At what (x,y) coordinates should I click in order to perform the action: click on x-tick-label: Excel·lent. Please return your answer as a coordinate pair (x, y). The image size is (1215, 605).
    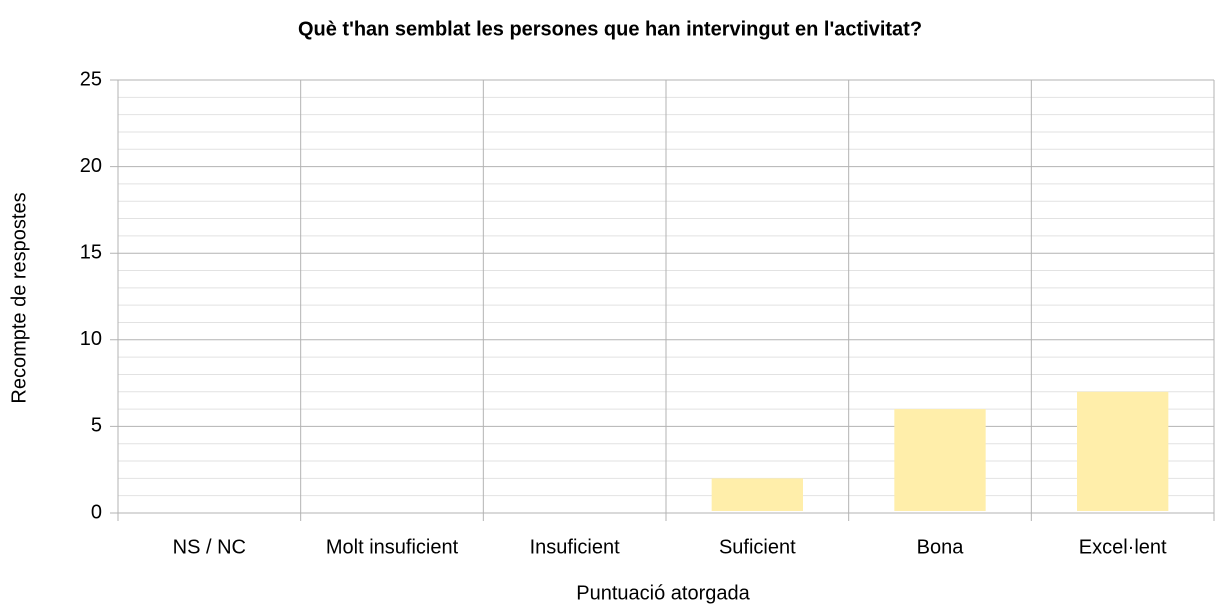
    Looking at the image, I should click on (1123, 547).